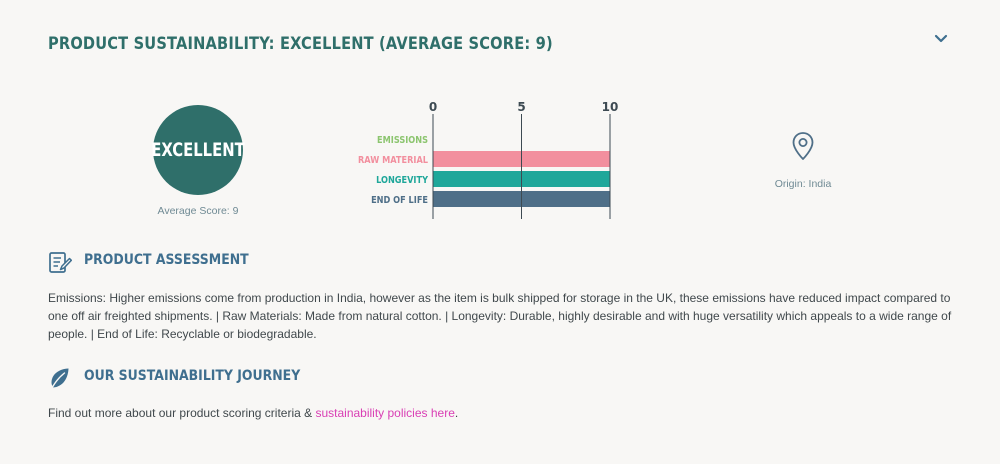 Image resolution: width=1000 pixels, height=464 pixels. What do you see at coordinates (60, 262) in the screenshot?
I see `document-edit-icon` at bounding box center [60, 262].